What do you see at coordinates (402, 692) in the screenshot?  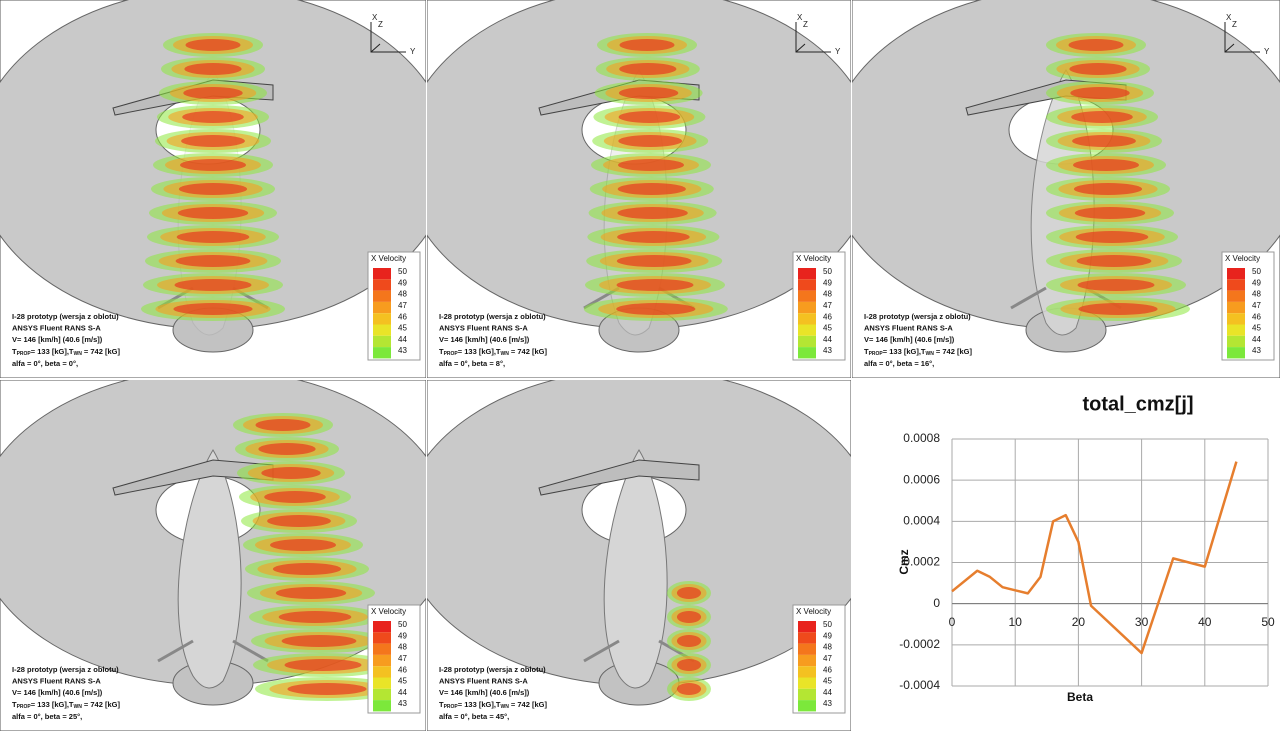 I see `legend-label: 44` at bounding box center [402, 692].